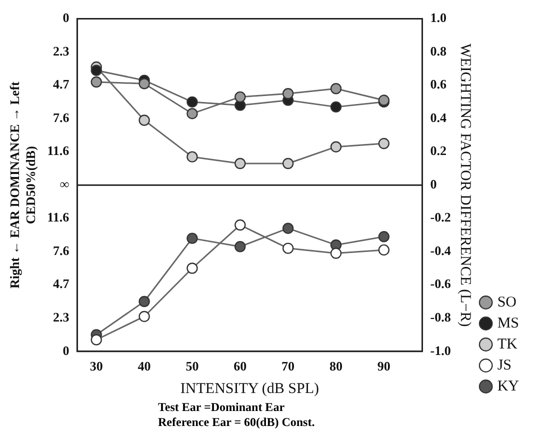 This screenshot has height=448, width=541. I want to click on legend-label: TK, so click(507, 344).